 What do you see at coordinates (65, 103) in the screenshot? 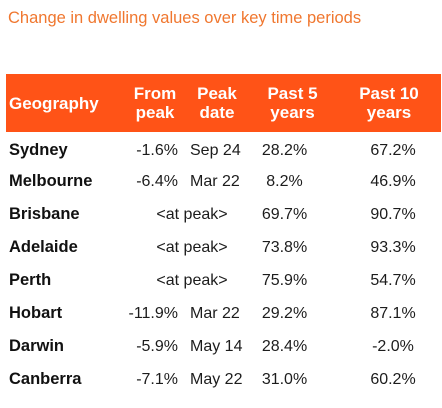
I see `header-geography: Geography` at bounding box center [65, 103].